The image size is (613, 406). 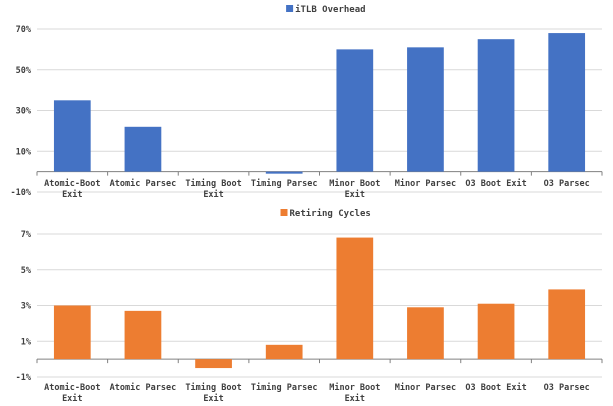 What do you see at coordinates (330, 9) in the screenshot?
I see `legend-label: iTLB Overhead` at bounding box center [330, 9].